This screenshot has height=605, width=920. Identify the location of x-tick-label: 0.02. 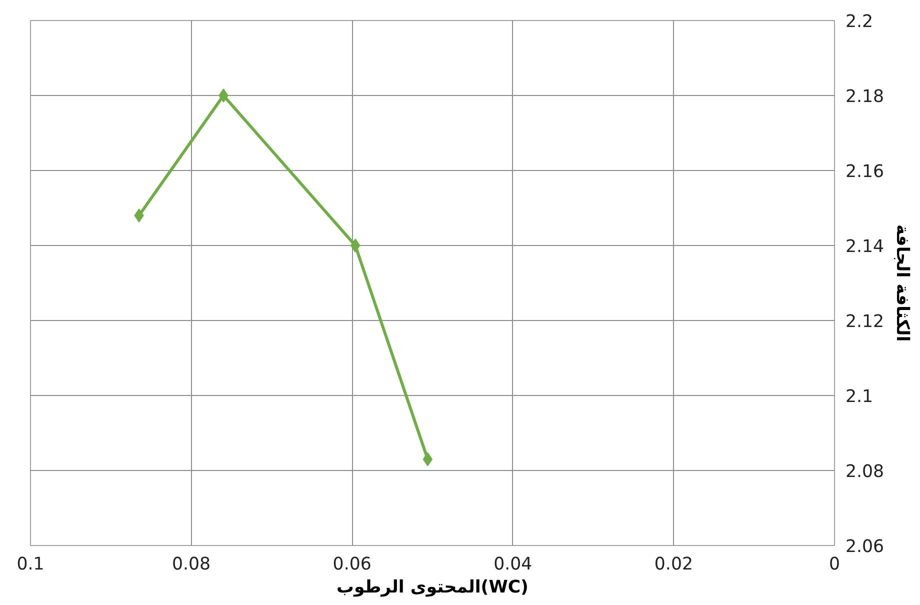
(674, 564).